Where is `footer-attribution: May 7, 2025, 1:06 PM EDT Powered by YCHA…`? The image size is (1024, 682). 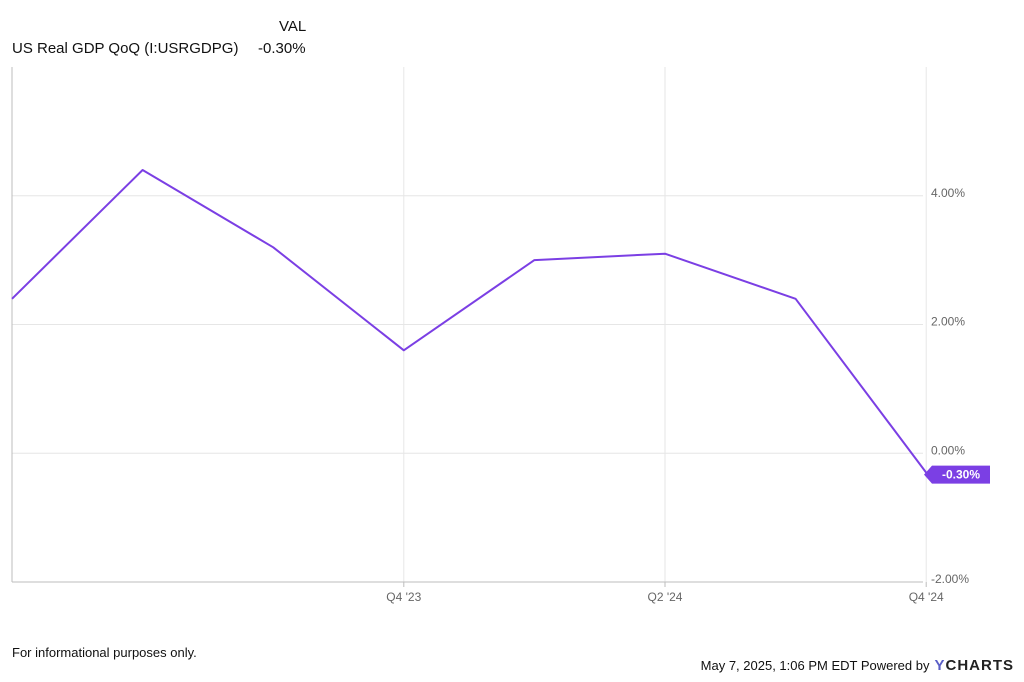
footer-attribution: May 7, 2025, 1:06 PM EDT Powered by YCHA… is located at coordinates (857, 665).